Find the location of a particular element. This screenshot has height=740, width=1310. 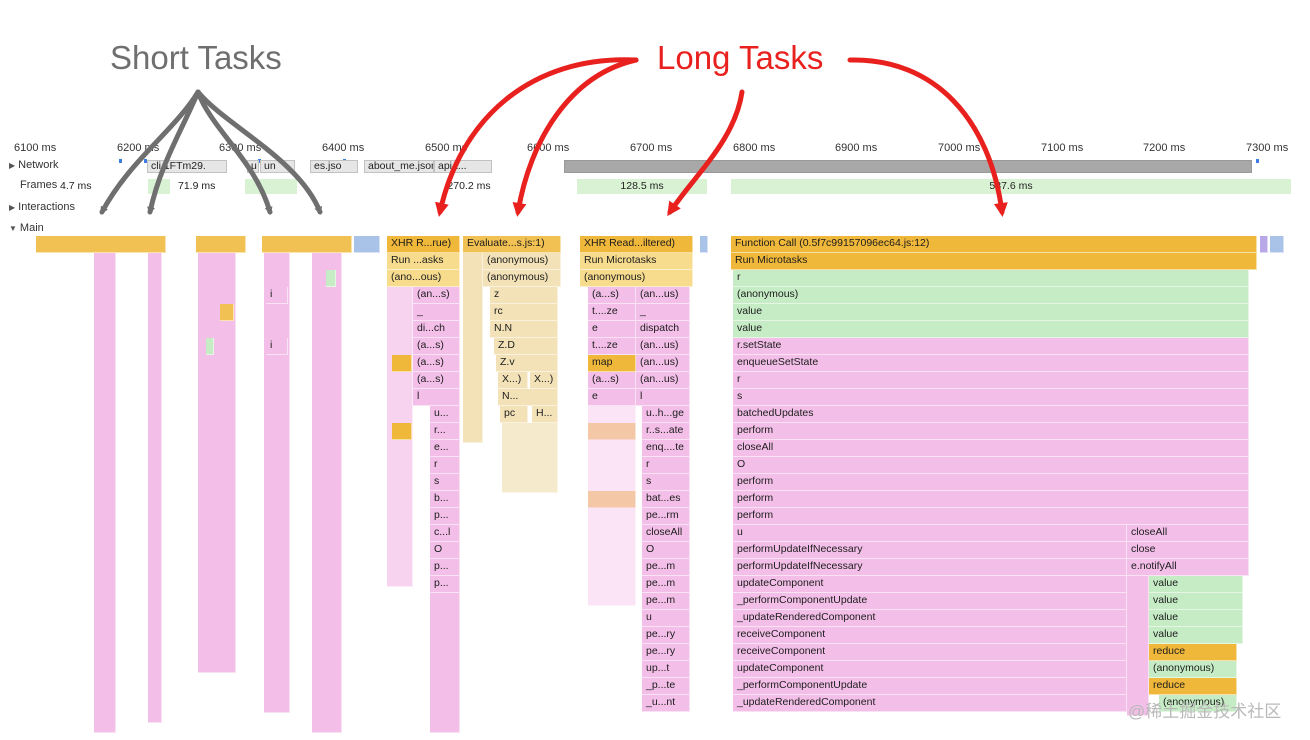

flame-frame: enqueueSetState is located at coordinates (991, 363).